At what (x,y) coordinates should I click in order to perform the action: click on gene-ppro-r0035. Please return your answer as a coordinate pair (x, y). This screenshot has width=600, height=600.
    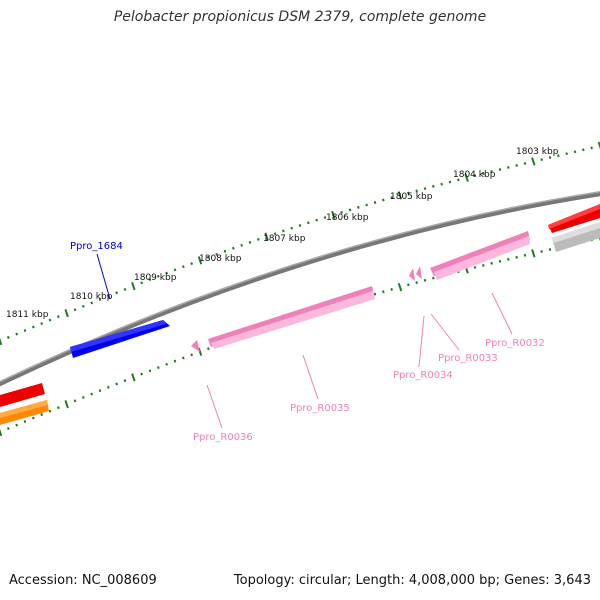
    Looking at the image, I should click on (291, 317).